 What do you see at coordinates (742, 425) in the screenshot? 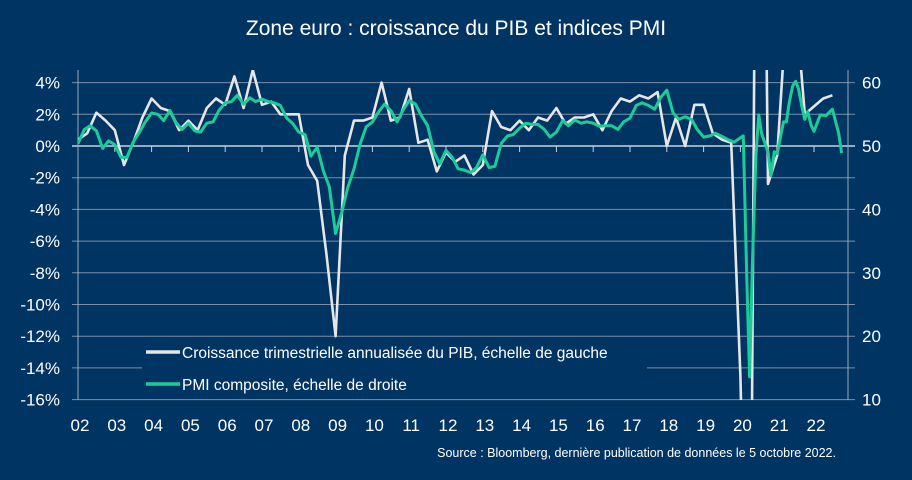
I see `x-tick-label: 20` at bounding box center [742, 425].